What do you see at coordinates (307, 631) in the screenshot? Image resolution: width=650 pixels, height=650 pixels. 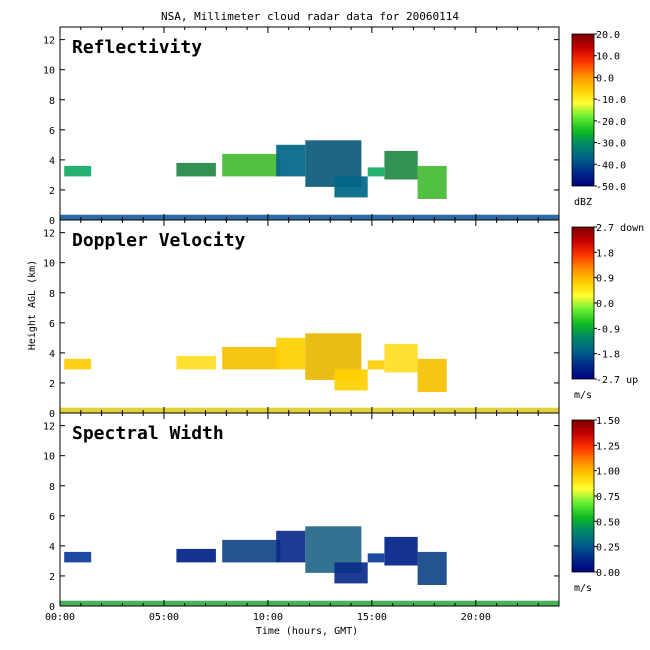 I see `x-axis-label: Time (hours, GMT)` at bounding box center [307, 631].